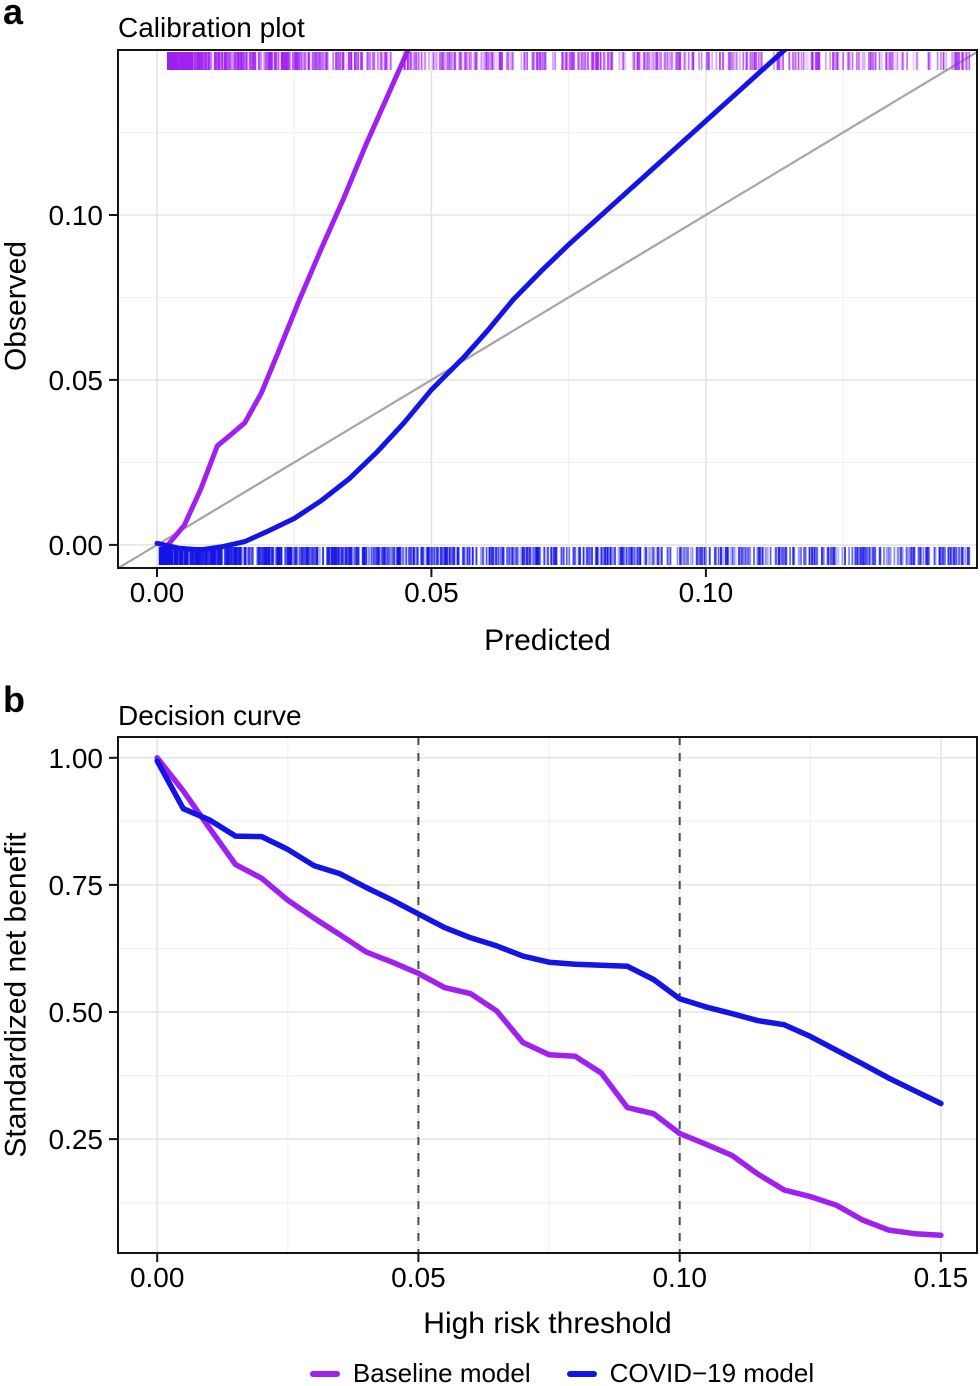 This screenshot has width=980, height=1386. What do you see at coordinates (564, 556) in the screenshot?
I see `rug-bottom` at bounding box center [564, 556].